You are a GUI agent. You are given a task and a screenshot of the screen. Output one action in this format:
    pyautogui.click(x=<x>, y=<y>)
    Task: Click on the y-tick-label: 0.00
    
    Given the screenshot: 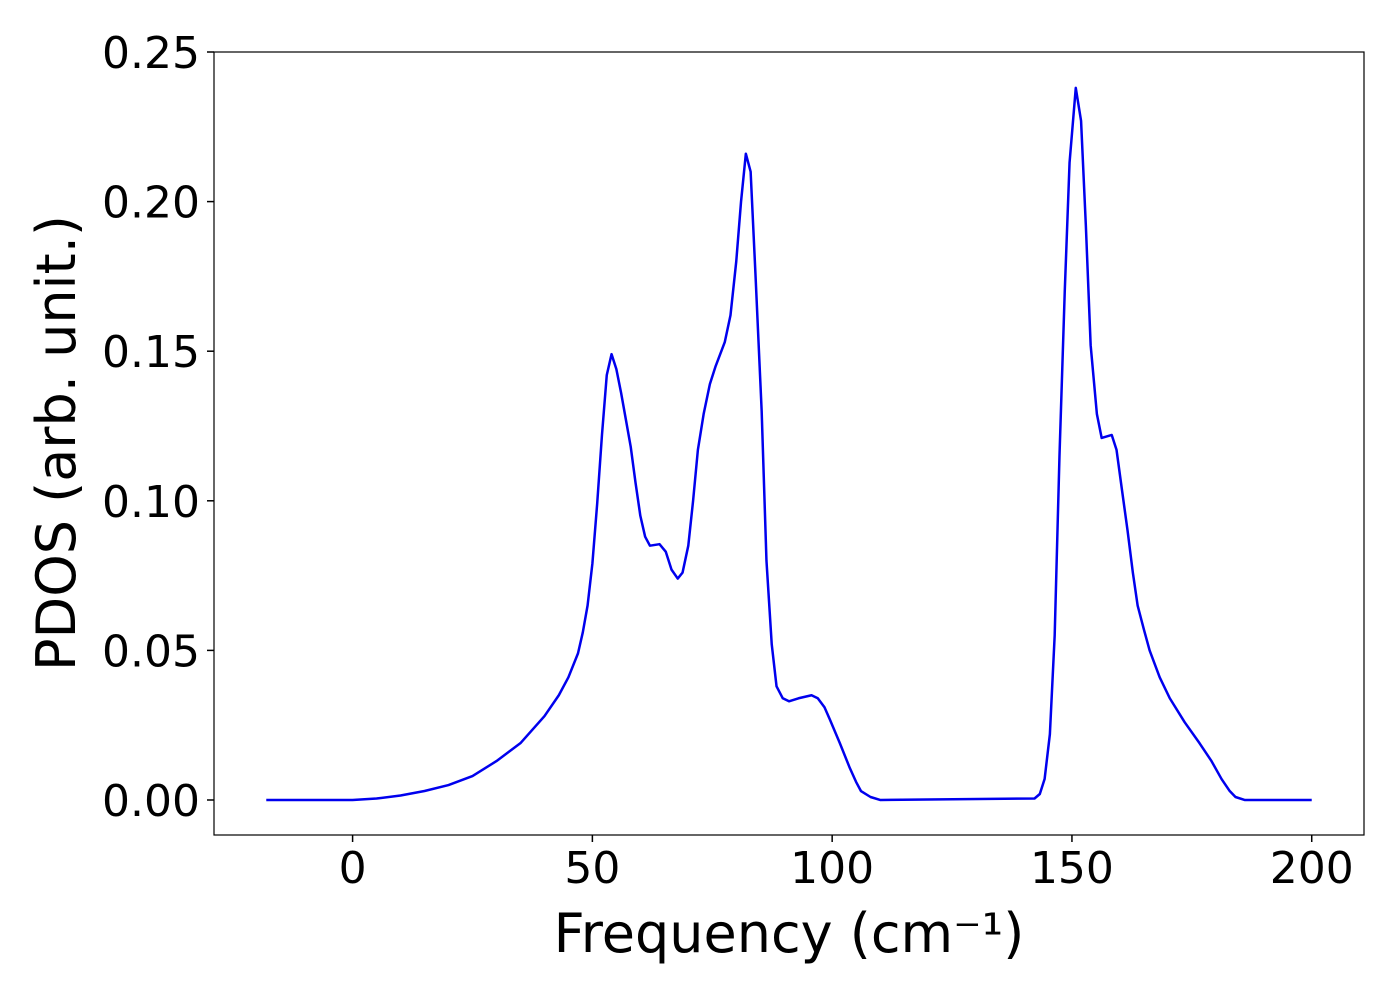 What is the action you would take?
    pyautogui.click(x=151, y=801)
    